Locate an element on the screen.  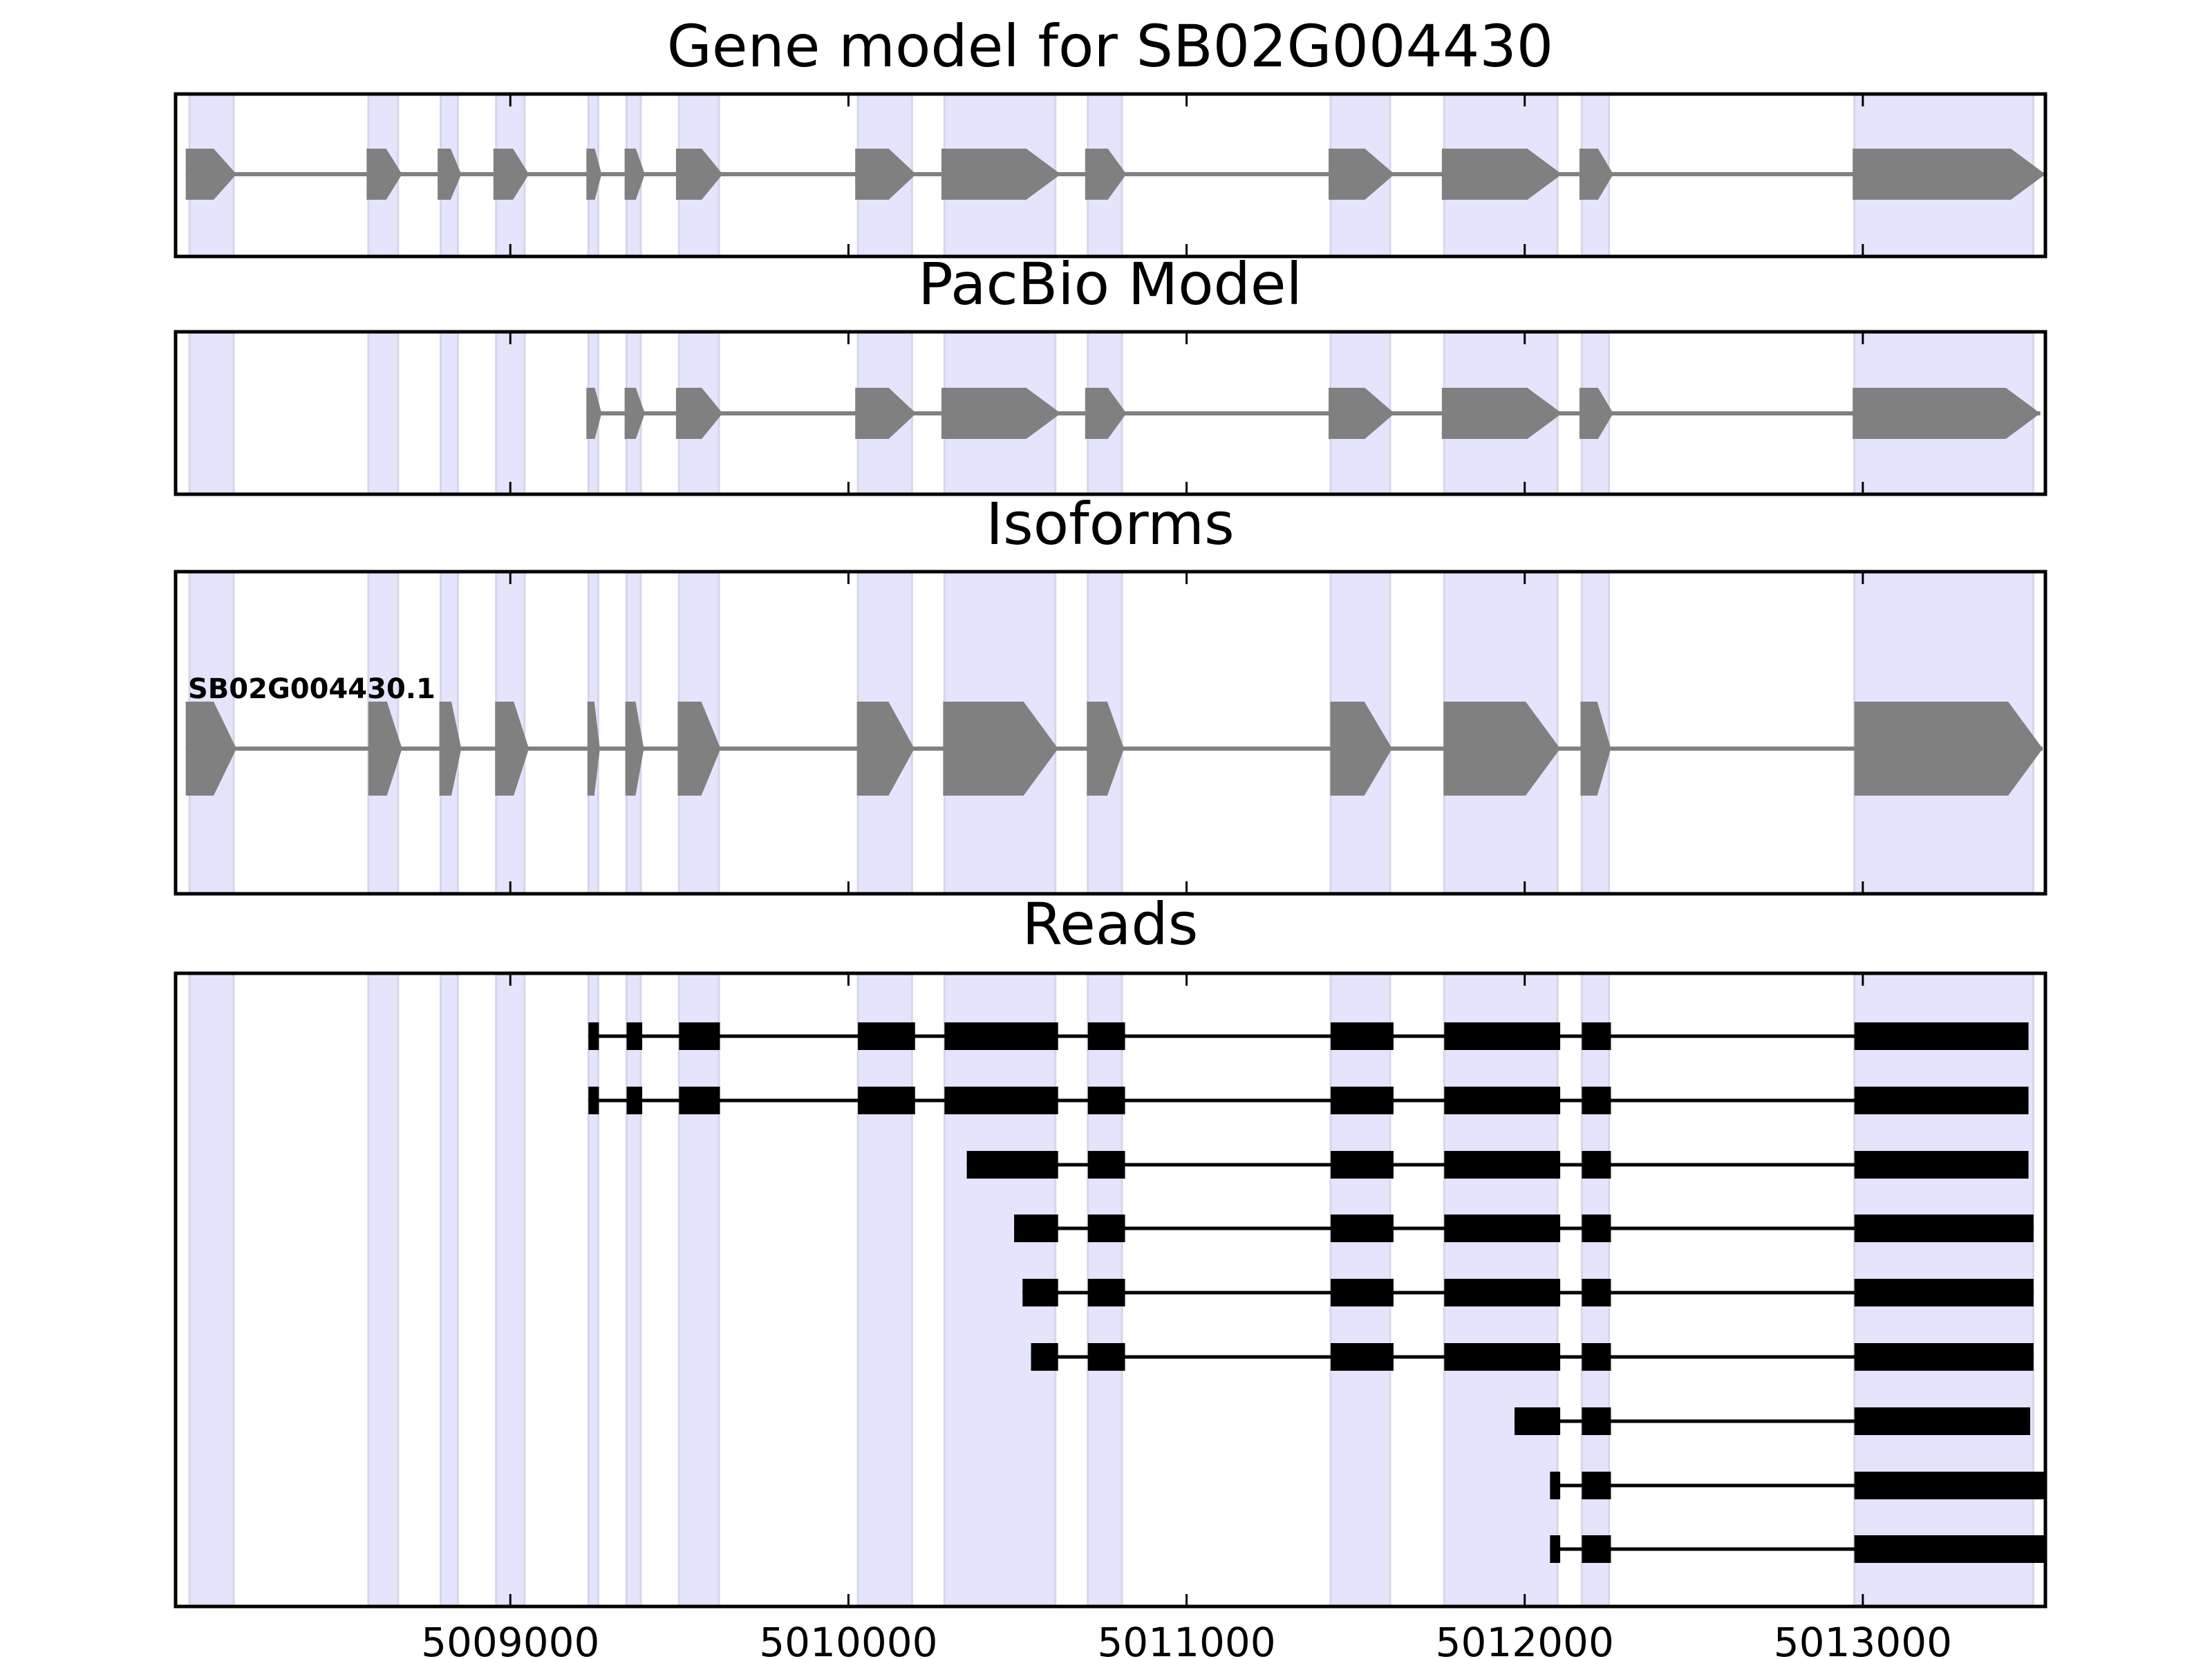
panel-frame is located at coordinates (1110, 175).